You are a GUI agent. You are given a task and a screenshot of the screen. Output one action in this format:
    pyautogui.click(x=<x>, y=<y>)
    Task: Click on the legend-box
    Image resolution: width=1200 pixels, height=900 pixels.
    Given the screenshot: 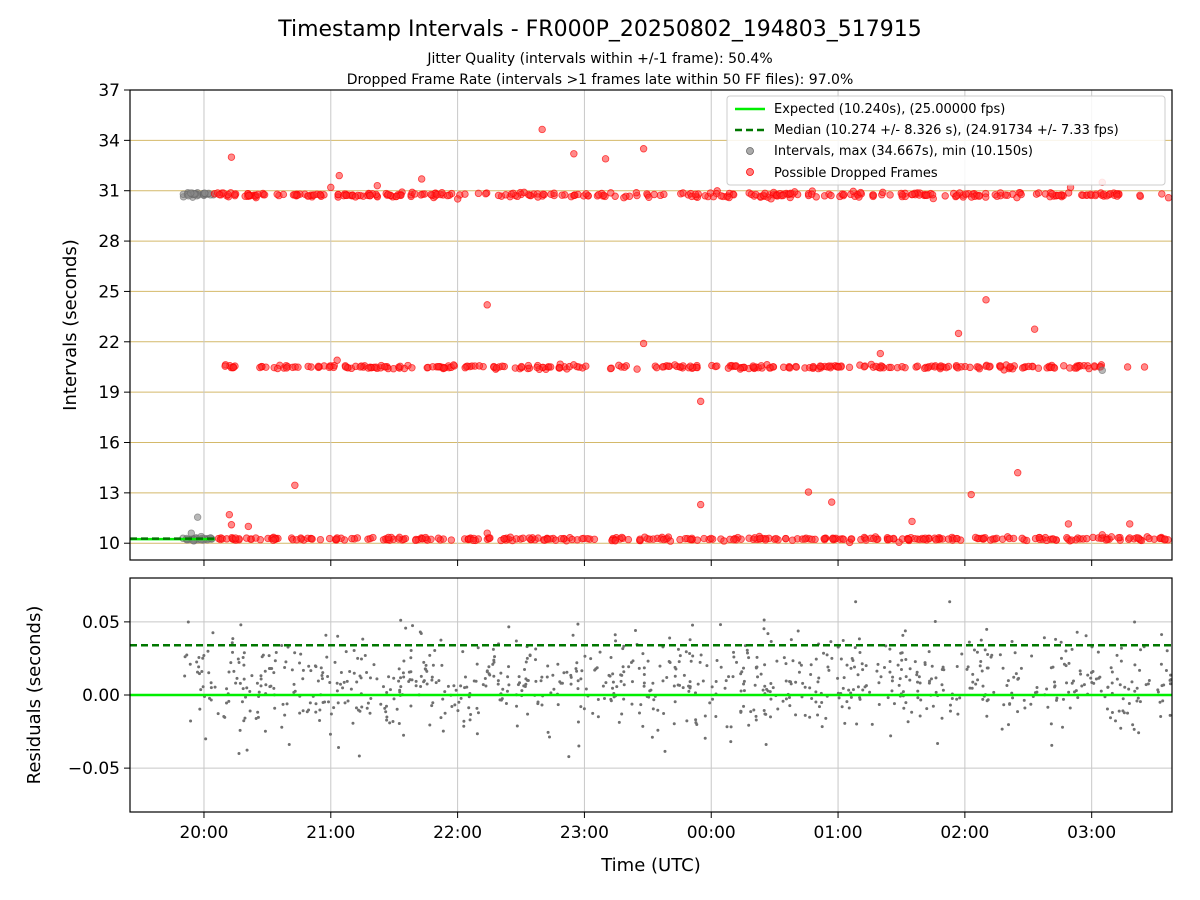 What is the action you would take?
    pyautogui.click(x=946, y=140)
    